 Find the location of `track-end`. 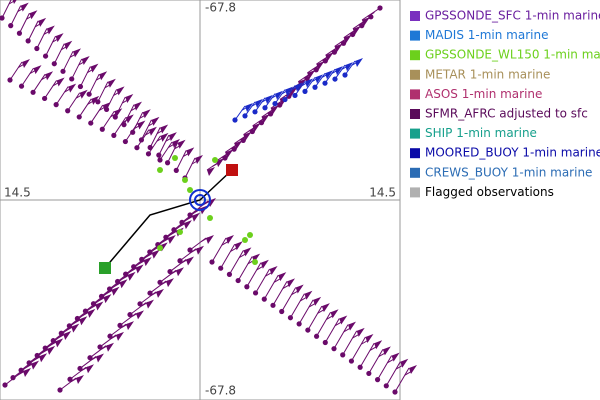

track-end is located at coordinates (232, 170).